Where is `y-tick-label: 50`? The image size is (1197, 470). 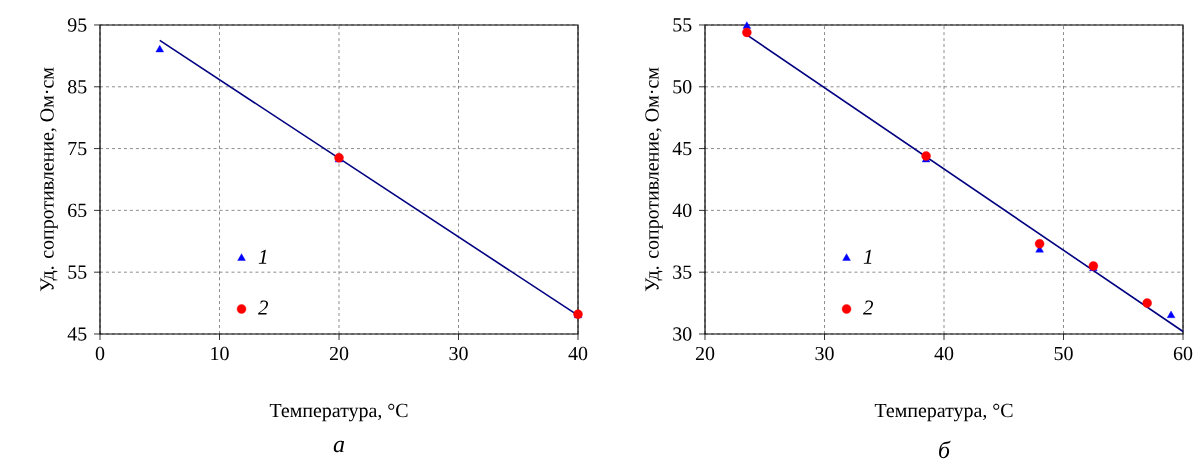
y-tick-label: 50 is located at coordinates (682, 87).